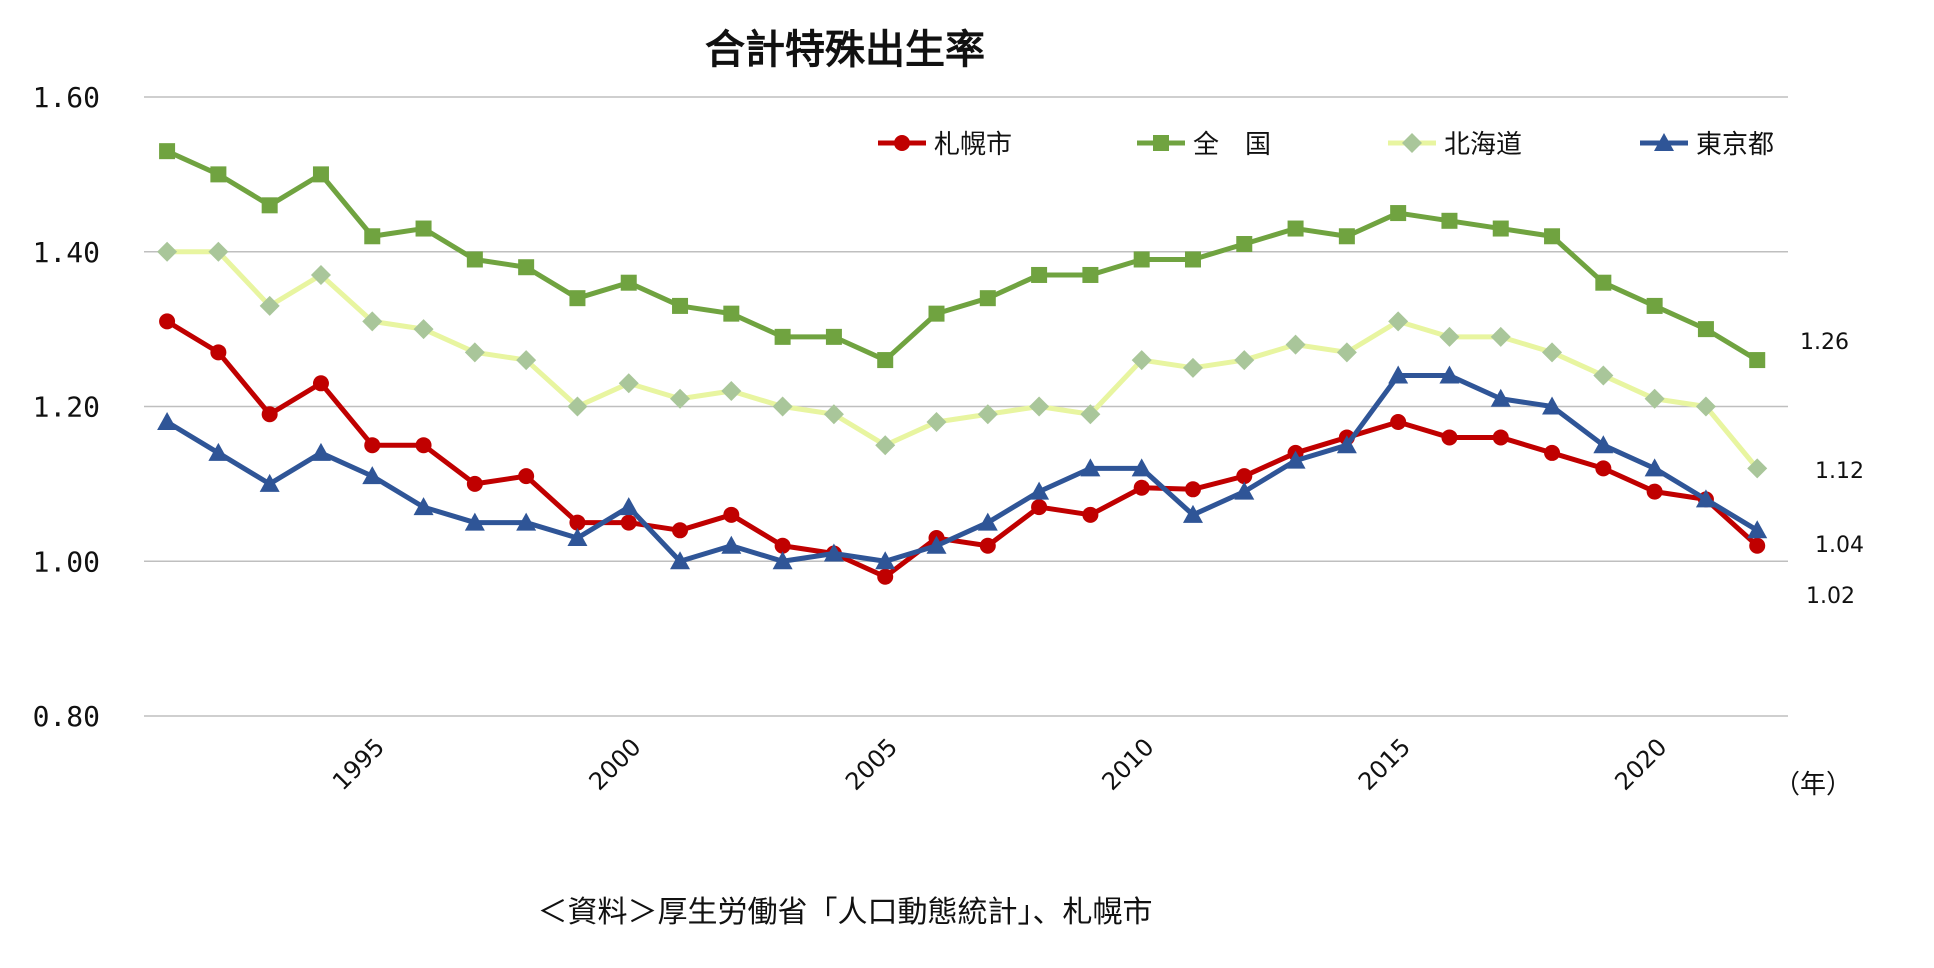  What do you see at coordinates (1735, 145) in the screenshot?
I see `legend-label: 東京都` at bounding box center [1735, 145].